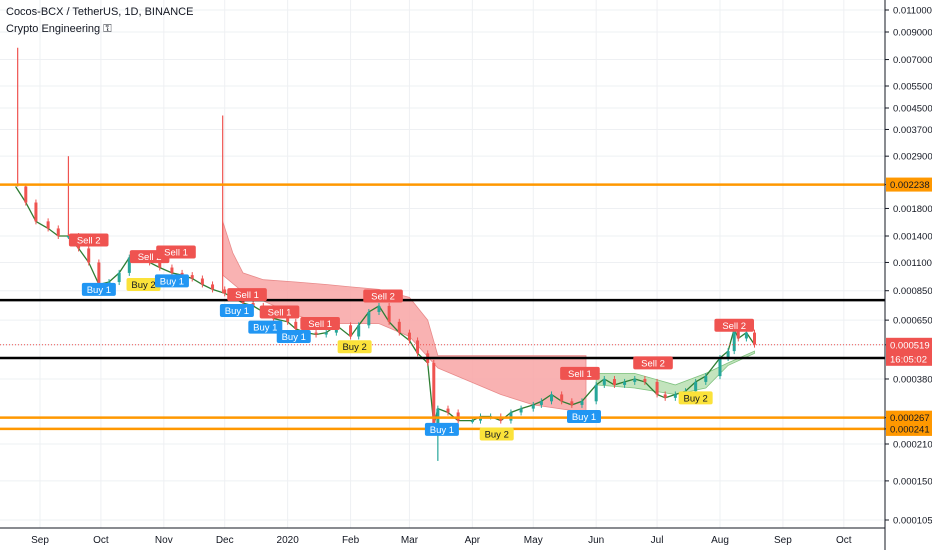 Image resolution: width=932 pixels, height=555 pixels. Describe the element at coordinates (910, 345) in the screenshot. I see `last-price-tag-text: 0.000519` at that location.